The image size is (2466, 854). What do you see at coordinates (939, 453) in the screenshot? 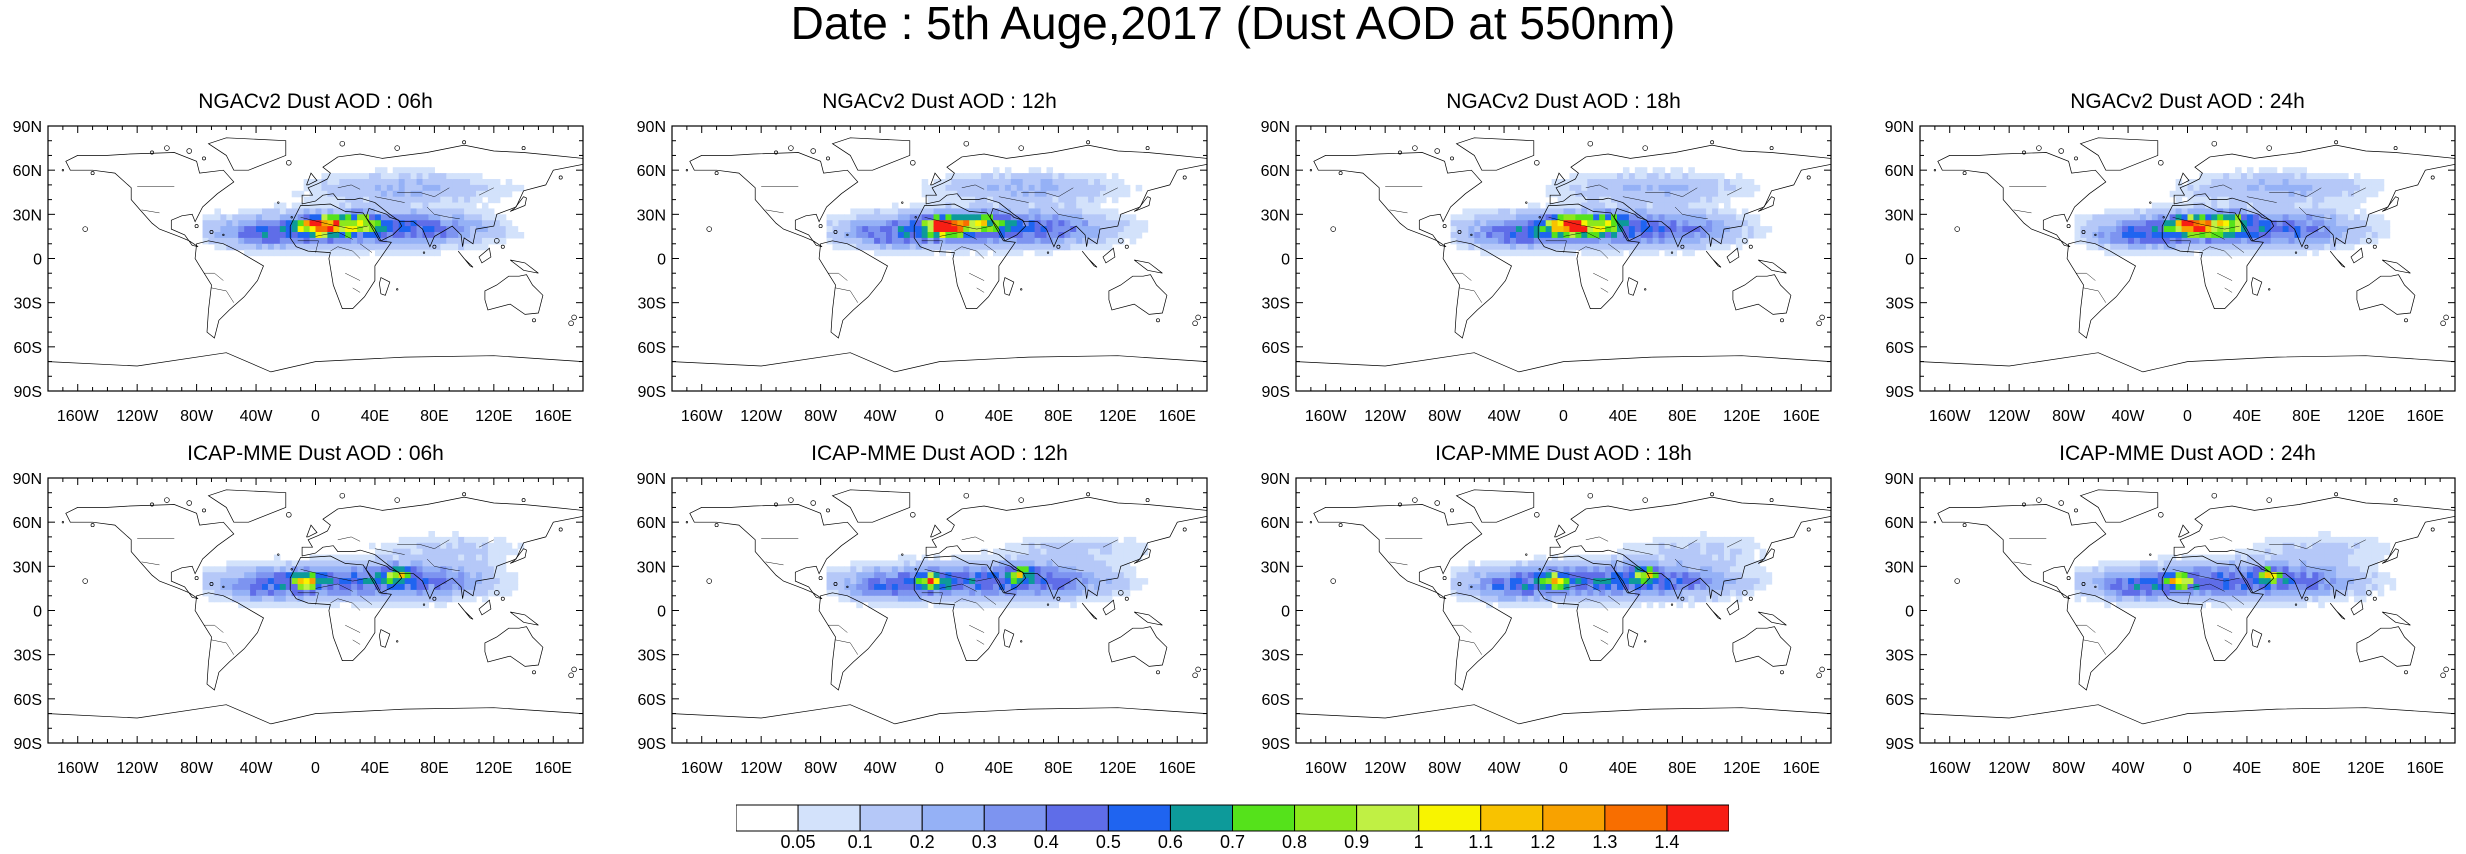
I see `panel-title: ICAP-MME Dust AOD : 12h` at bounding box center [939, 453].